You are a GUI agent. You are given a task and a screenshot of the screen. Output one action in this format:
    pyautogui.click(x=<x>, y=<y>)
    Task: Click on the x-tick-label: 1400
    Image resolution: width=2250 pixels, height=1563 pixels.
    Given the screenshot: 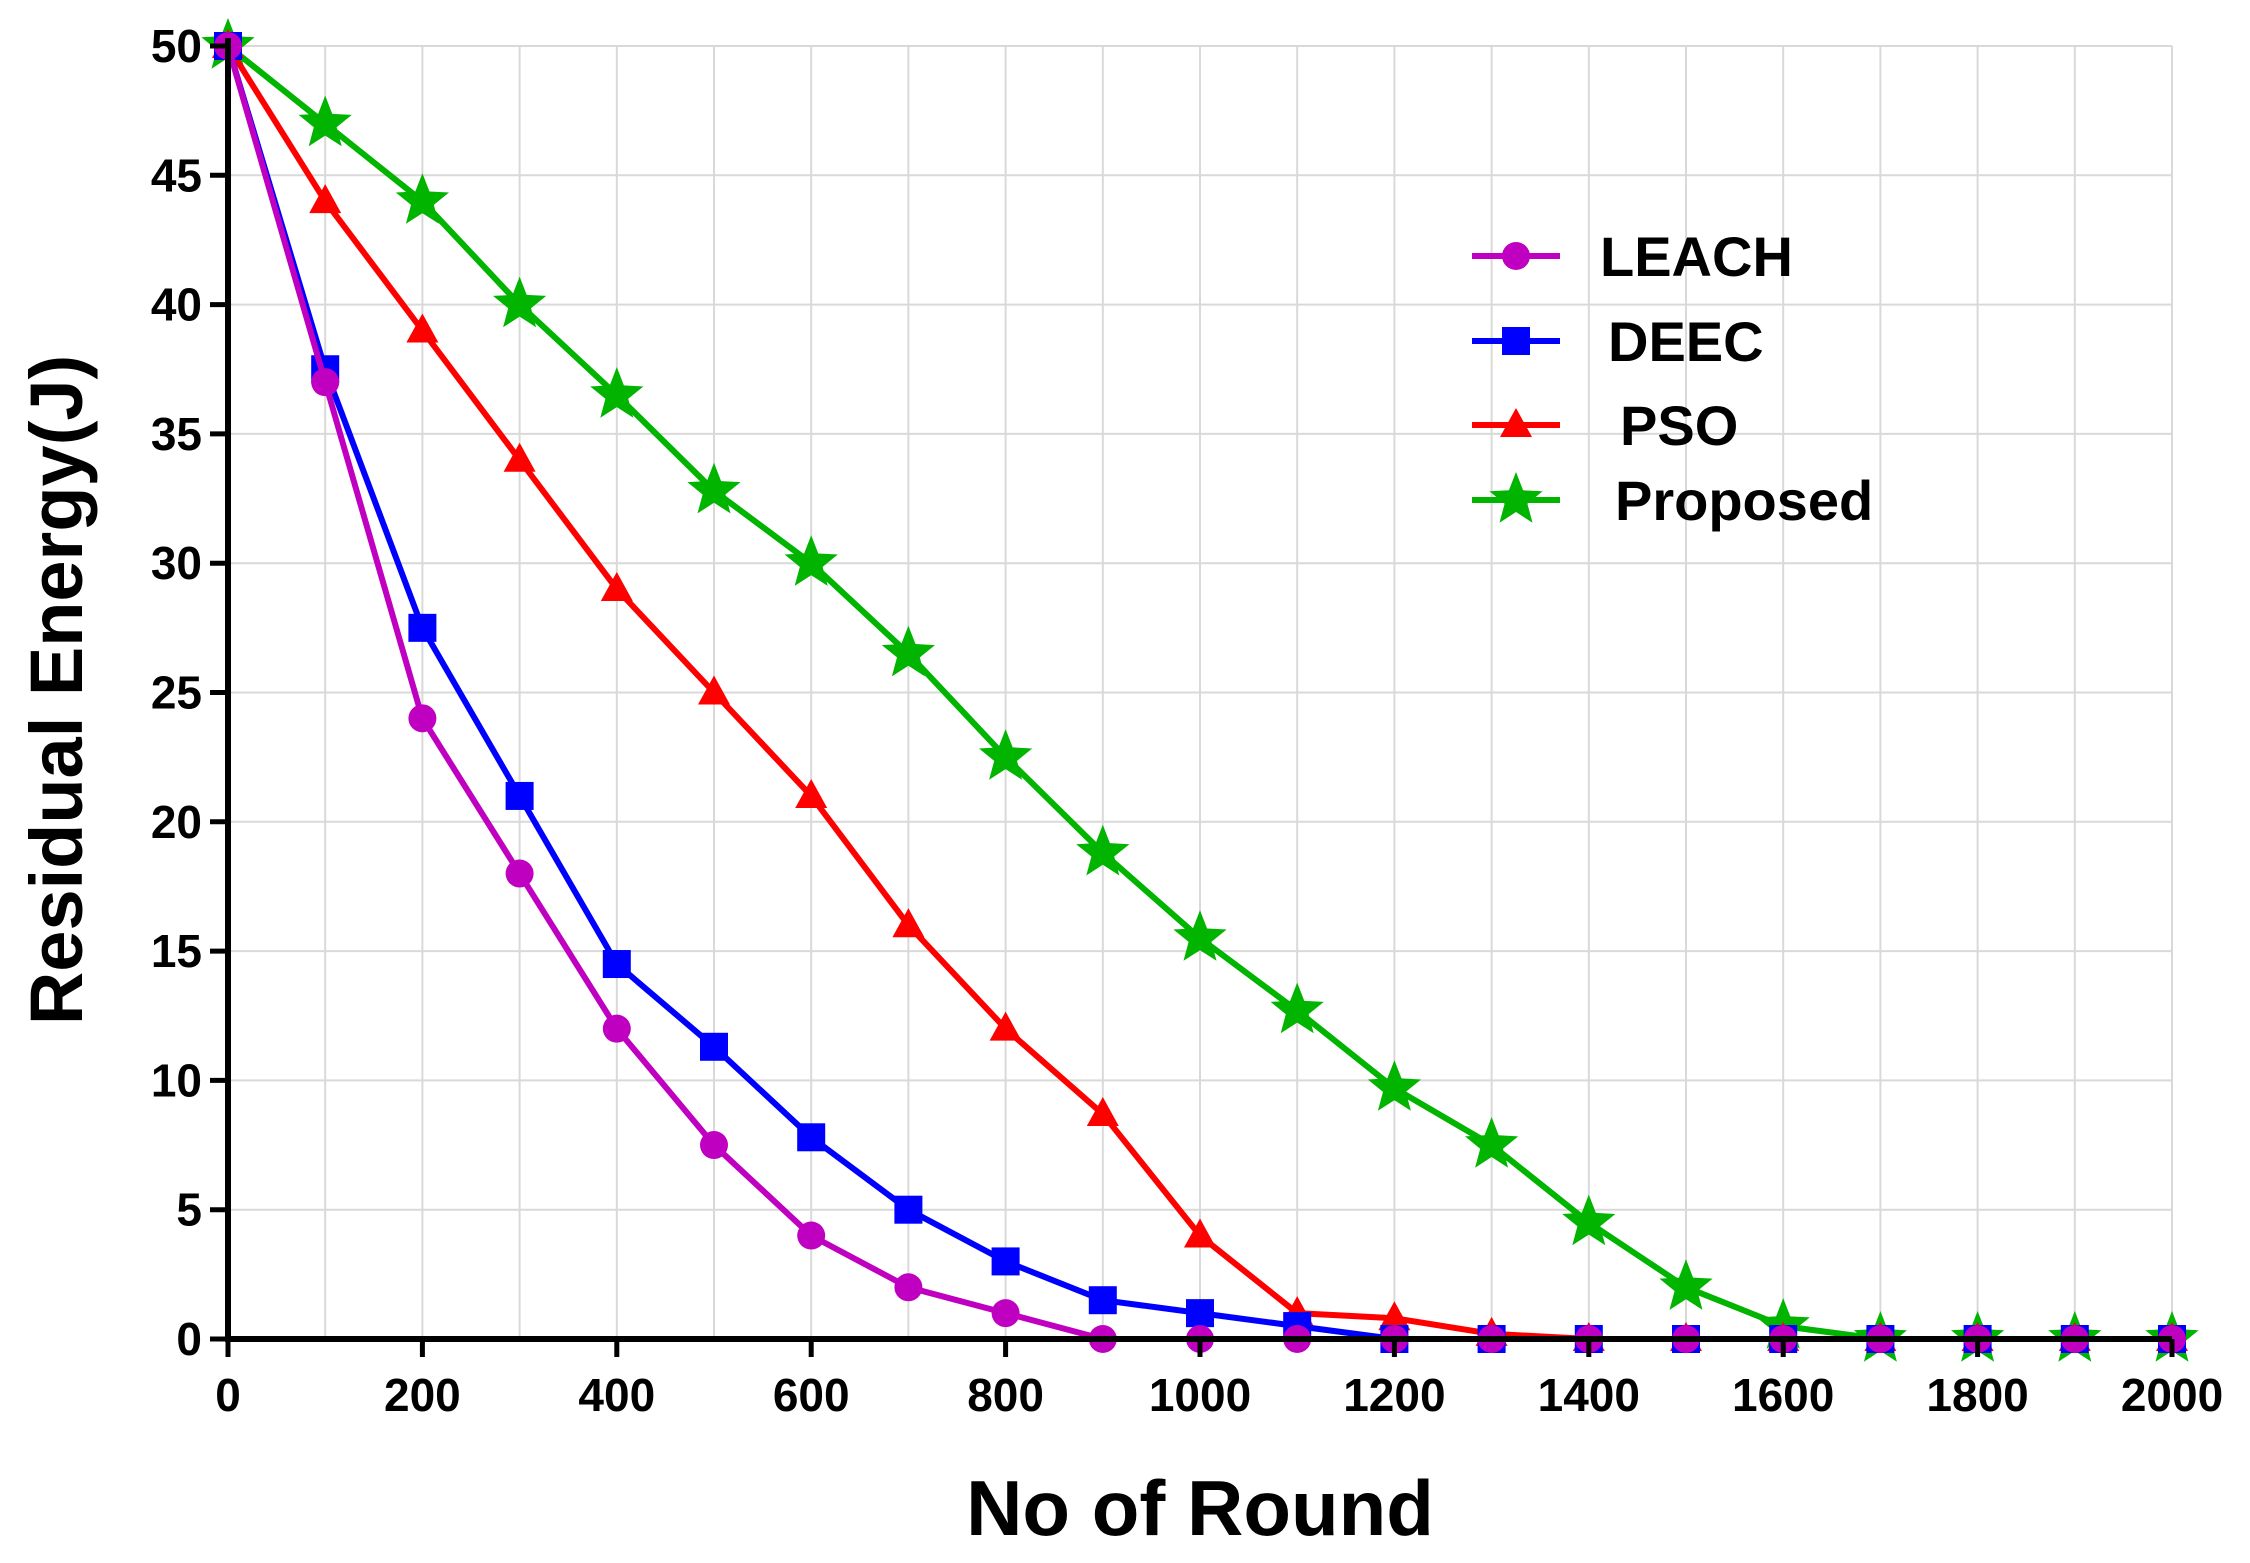 What is the action you would take?
    pyautogui.click(x=1589, y=1395)
    